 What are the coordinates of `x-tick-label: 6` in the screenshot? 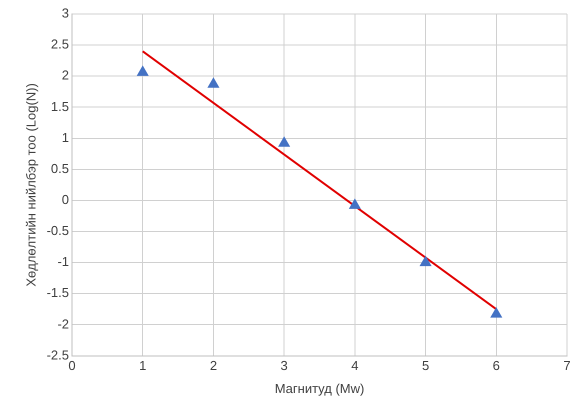 It's located at (496, 366).